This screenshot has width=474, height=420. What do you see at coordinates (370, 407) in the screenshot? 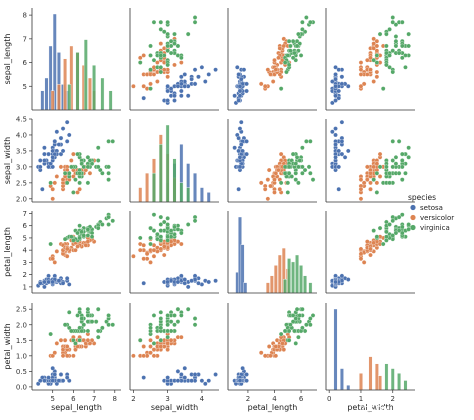
I see `x-axis-label-petal_width: petal_width` at bounding box center [370, 407].